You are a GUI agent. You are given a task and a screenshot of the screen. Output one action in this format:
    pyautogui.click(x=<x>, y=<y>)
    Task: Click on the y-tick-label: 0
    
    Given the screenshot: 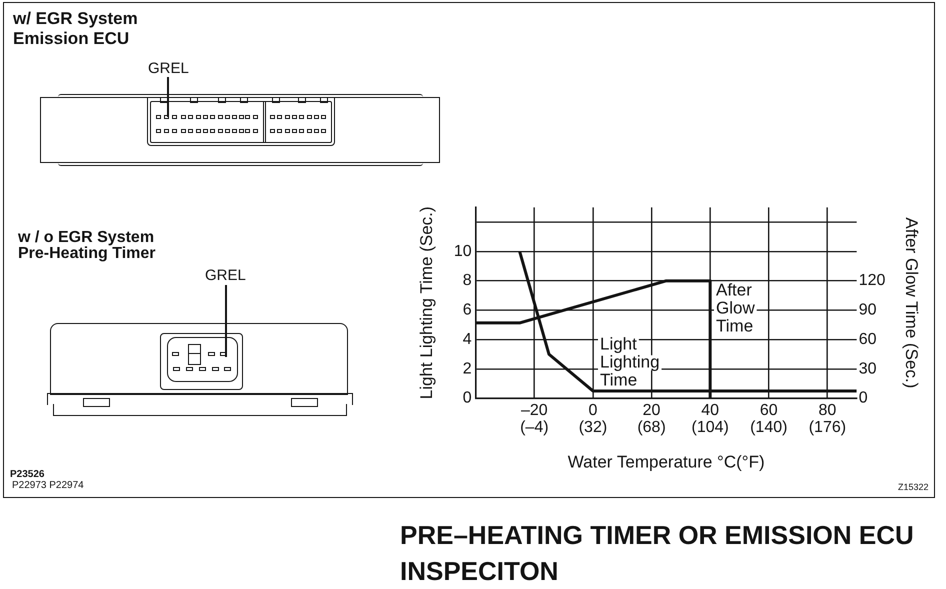 What is the action you would take?
    pyautogui.click(x=467, y=398)
    